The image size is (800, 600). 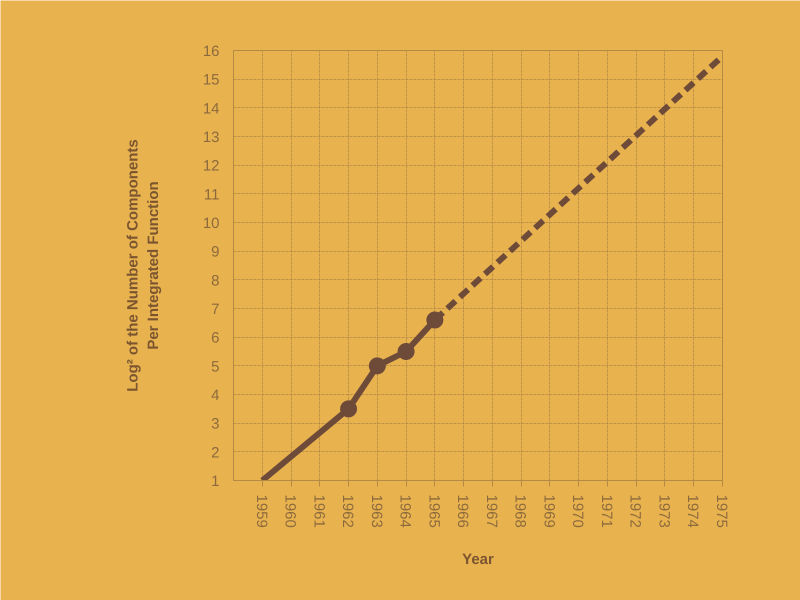 I want to click on y-tick-label: 6, so click(x=215, y=338).